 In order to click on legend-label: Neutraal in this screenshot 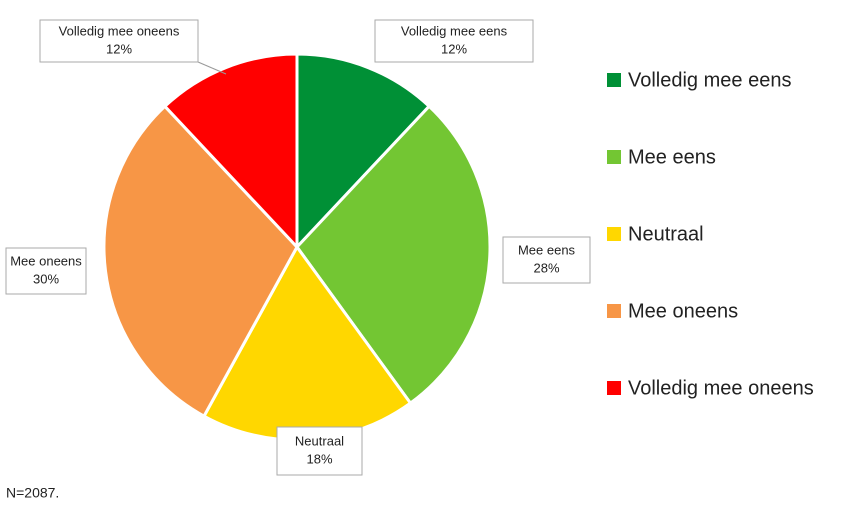, I will do `click(666, 234)`.